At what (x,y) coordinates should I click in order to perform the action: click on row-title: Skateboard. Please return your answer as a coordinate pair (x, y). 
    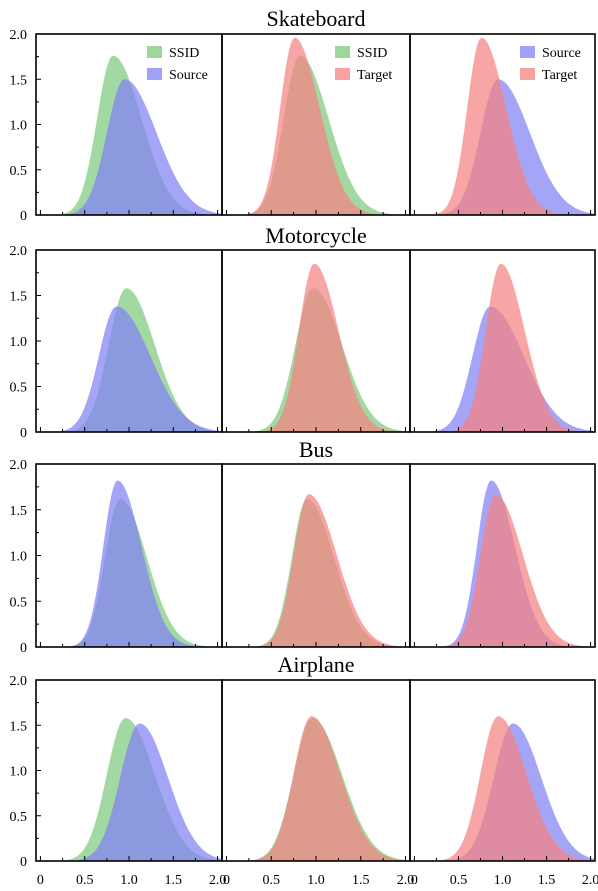
    Looking at the image, I should click on (316, 18).